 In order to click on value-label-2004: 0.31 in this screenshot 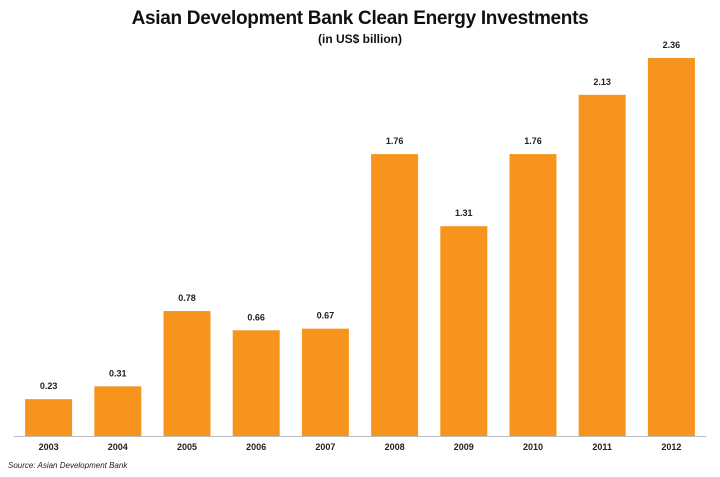, I will do `click(118, 373)`.